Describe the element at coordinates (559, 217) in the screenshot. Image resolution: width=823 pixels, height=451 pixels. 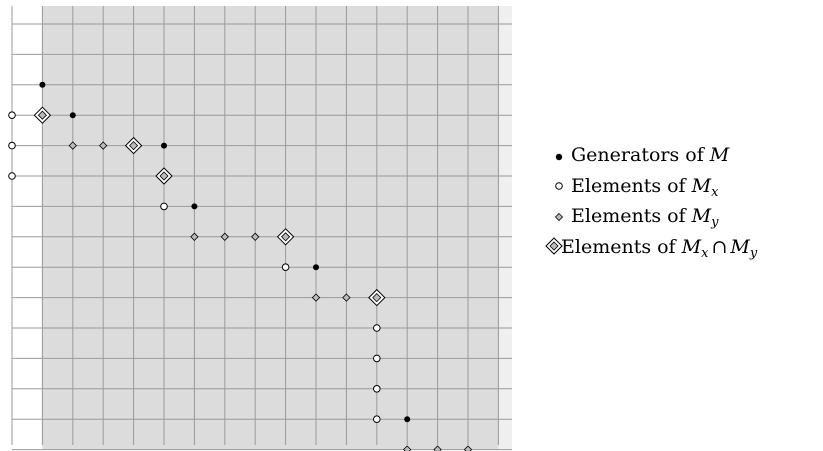
I see `small-diamond-icon` at that location.